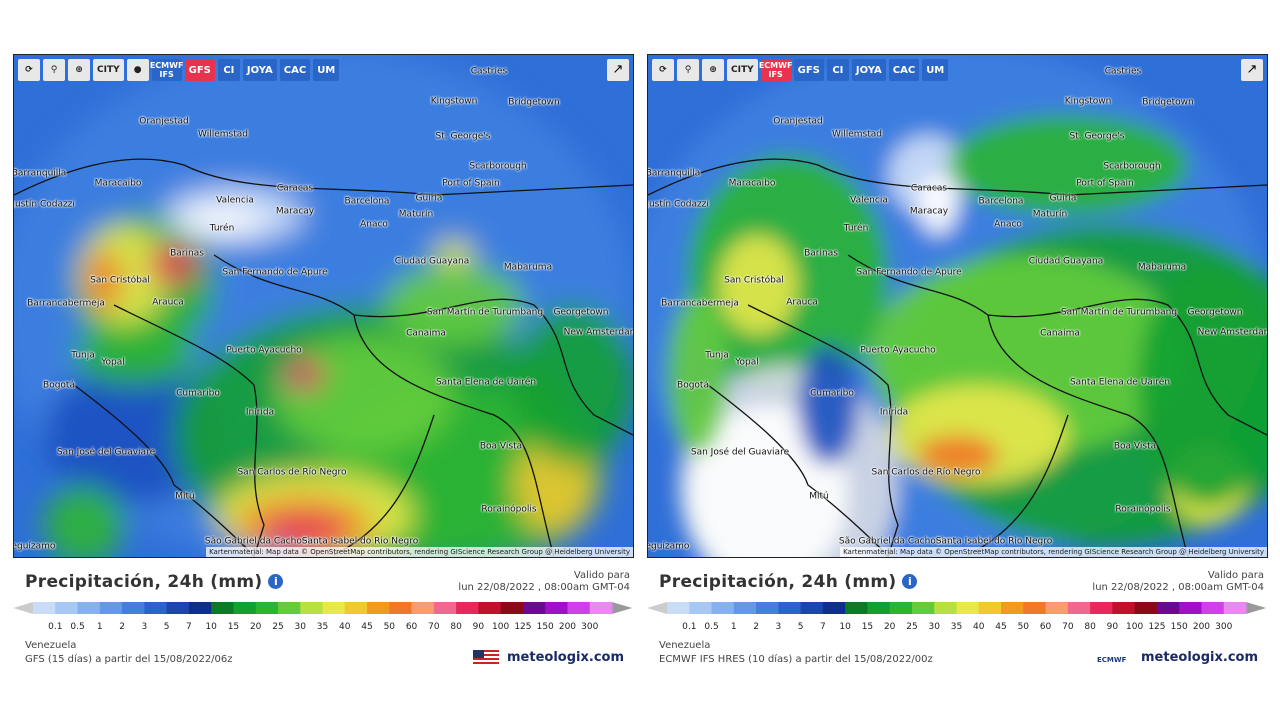 The width and height of the screenshot is (1280, 720). I want to click on legend-value: 60, so click(411, 627).